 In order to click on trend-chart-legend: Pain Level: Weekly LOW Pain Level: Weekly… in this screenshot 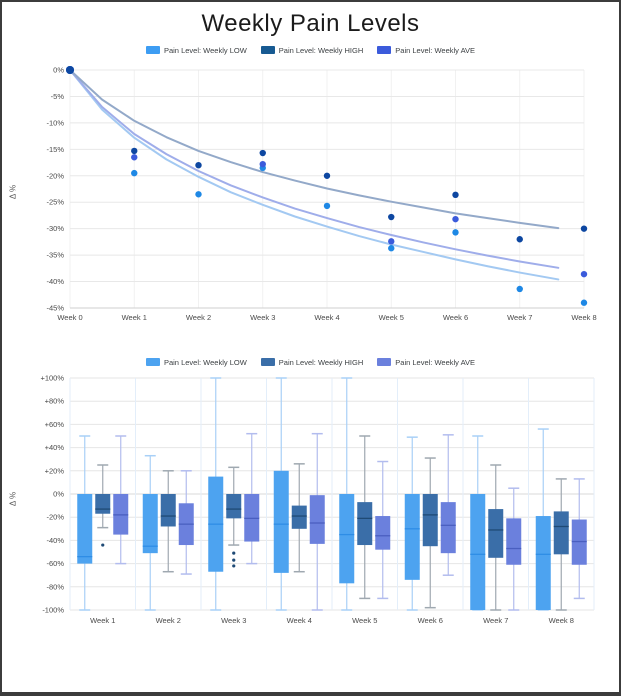, I will do `click(310, 50)`.